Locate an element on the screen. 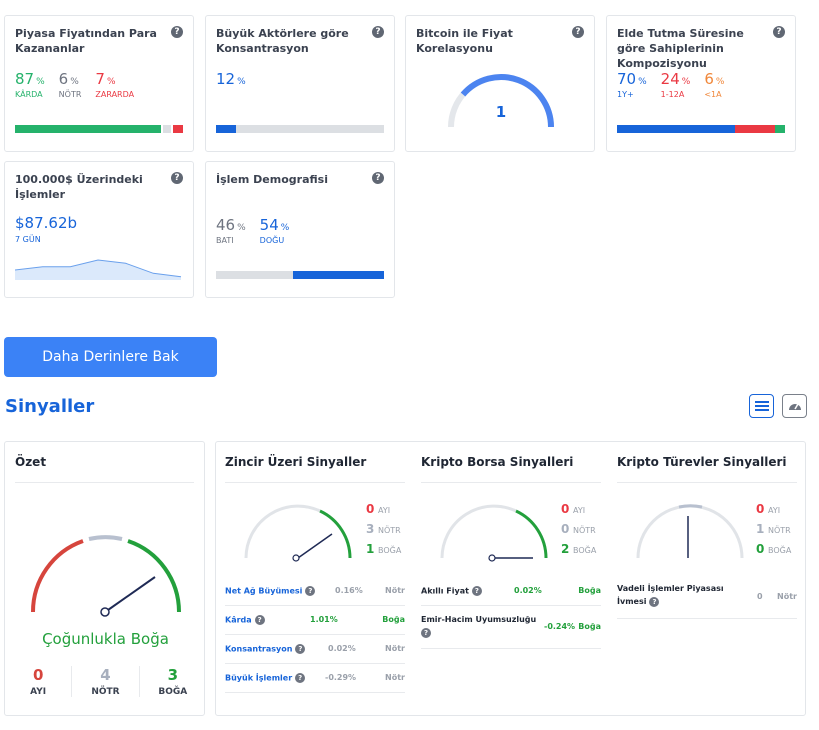 The height and width of the screenshot is (730, 819). stat-row: 87% KÂRDA 6% NÖTR 7% ZARARDA is located at coordinates (74, 84).